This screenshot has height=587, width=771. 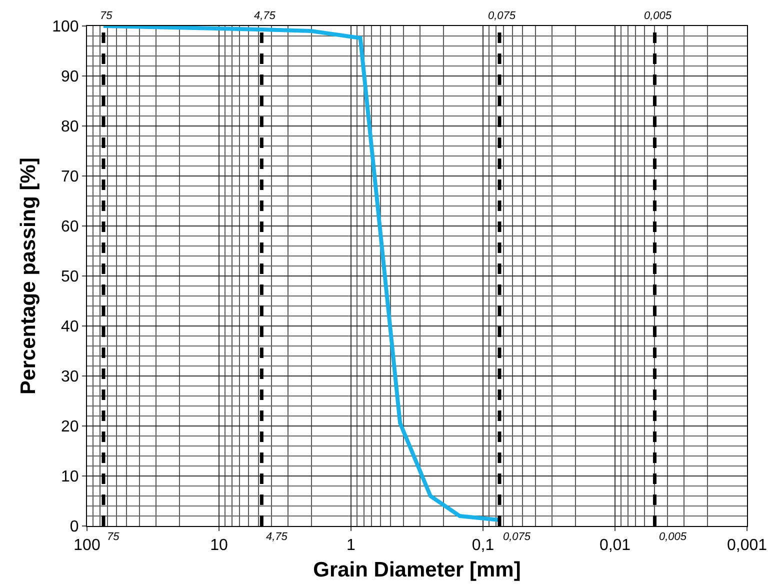 What do you see at coordinates (658, 16) in the screenshot?
I see `text: 0,005` at bounding box center [658, 16].